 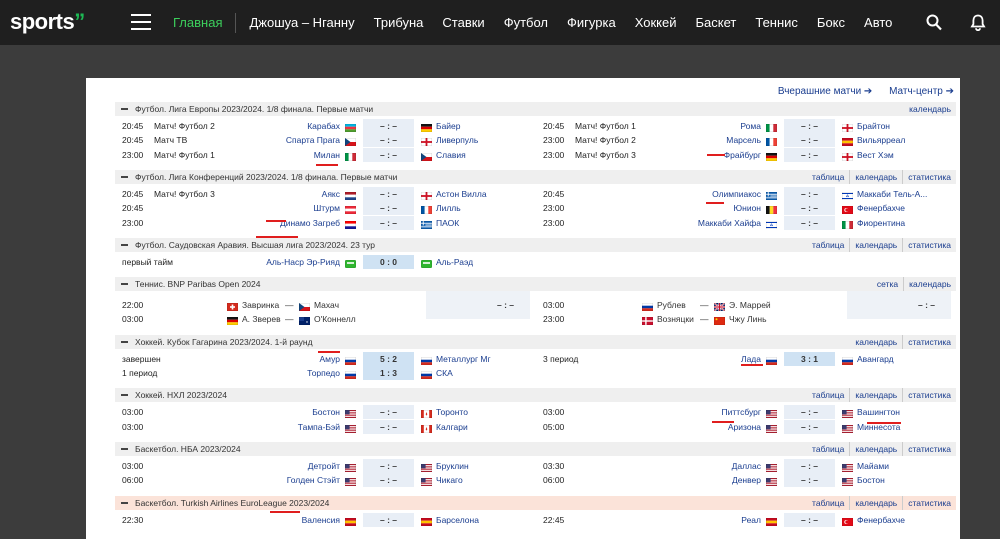 What do you see at coordinates (452, 426) in the screenshot?
I see `away-team-link: Калгари` at bounding box center [452, 426].